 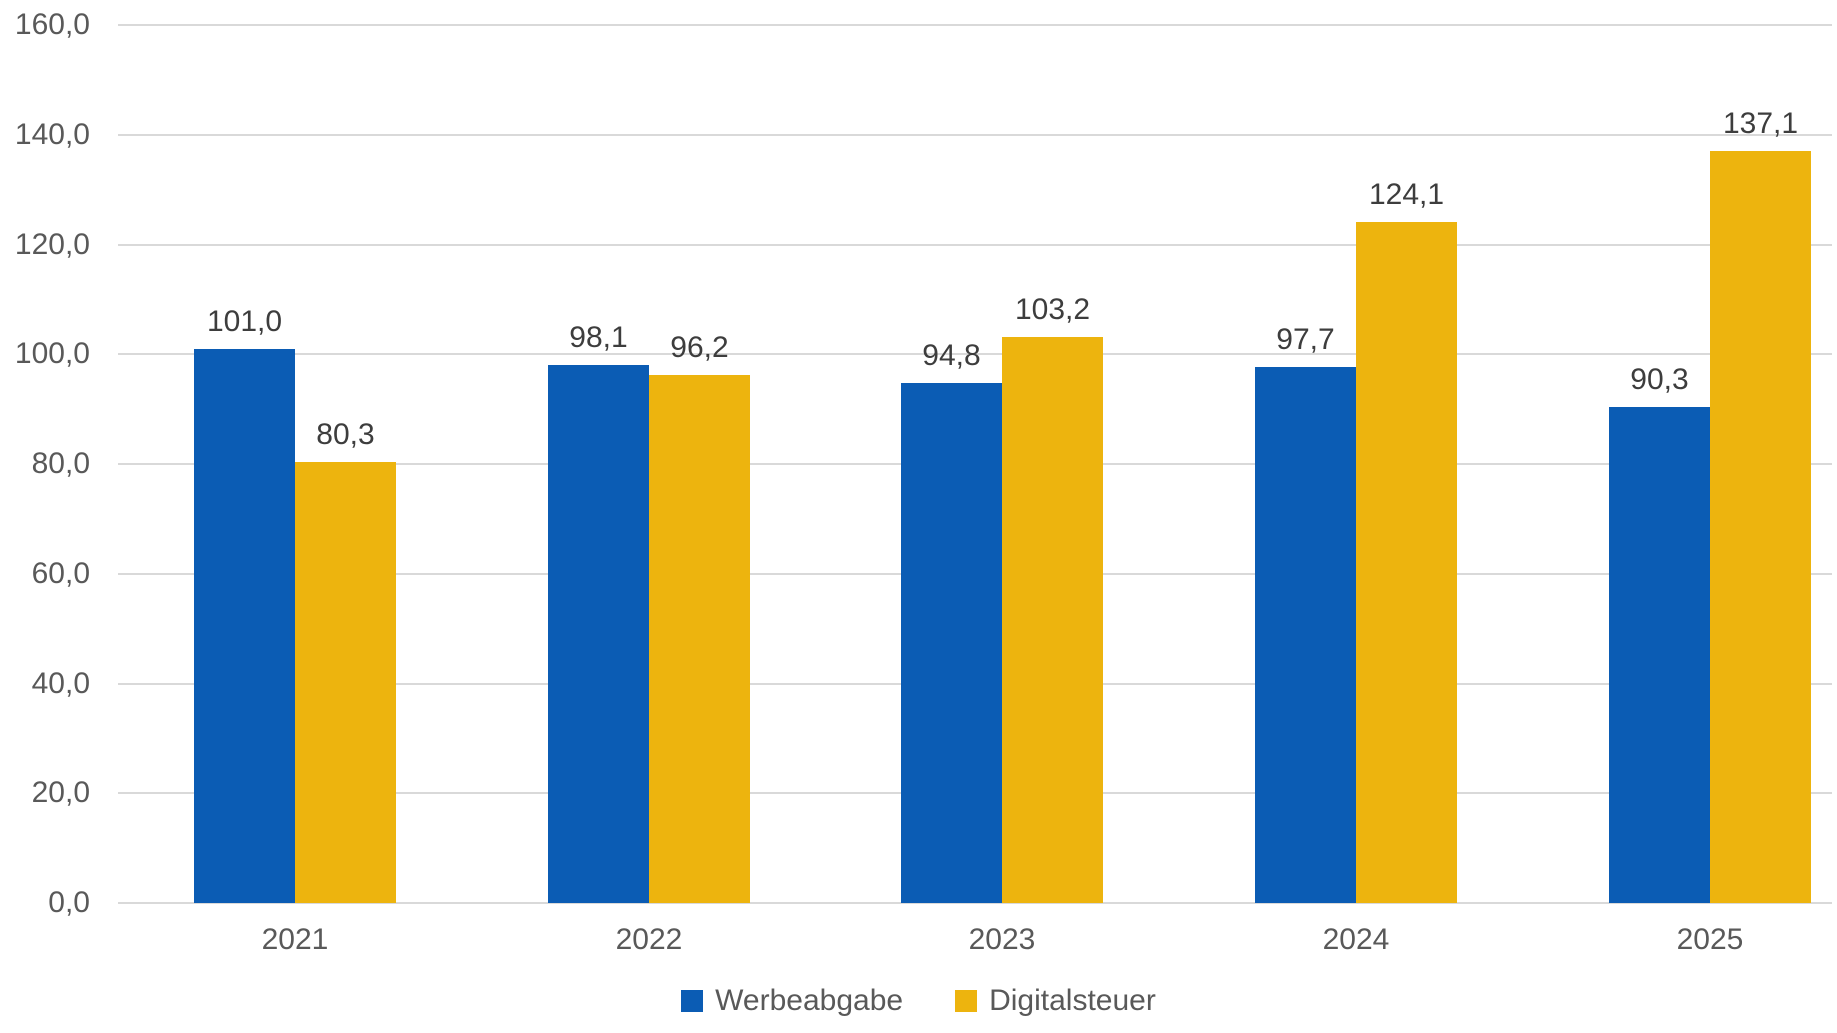 I want to click on bar-digitalsteuer-2022: 96,2, so click(x=699, y=617).